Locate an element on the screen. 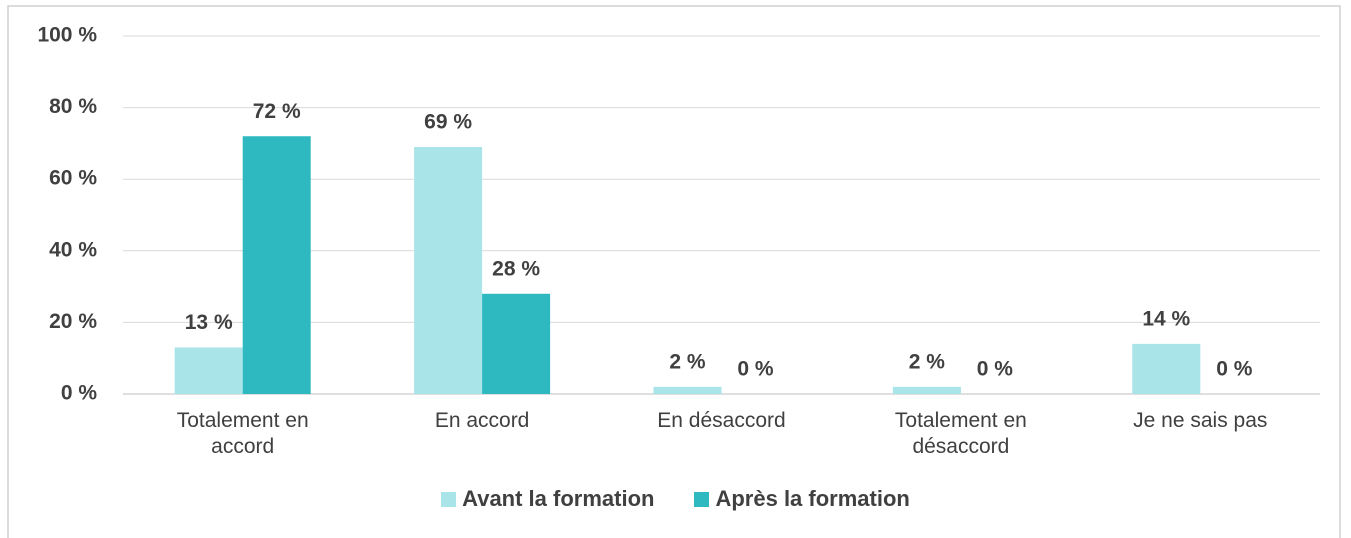  data-label: 72 % is located at coordinates (277, 111).